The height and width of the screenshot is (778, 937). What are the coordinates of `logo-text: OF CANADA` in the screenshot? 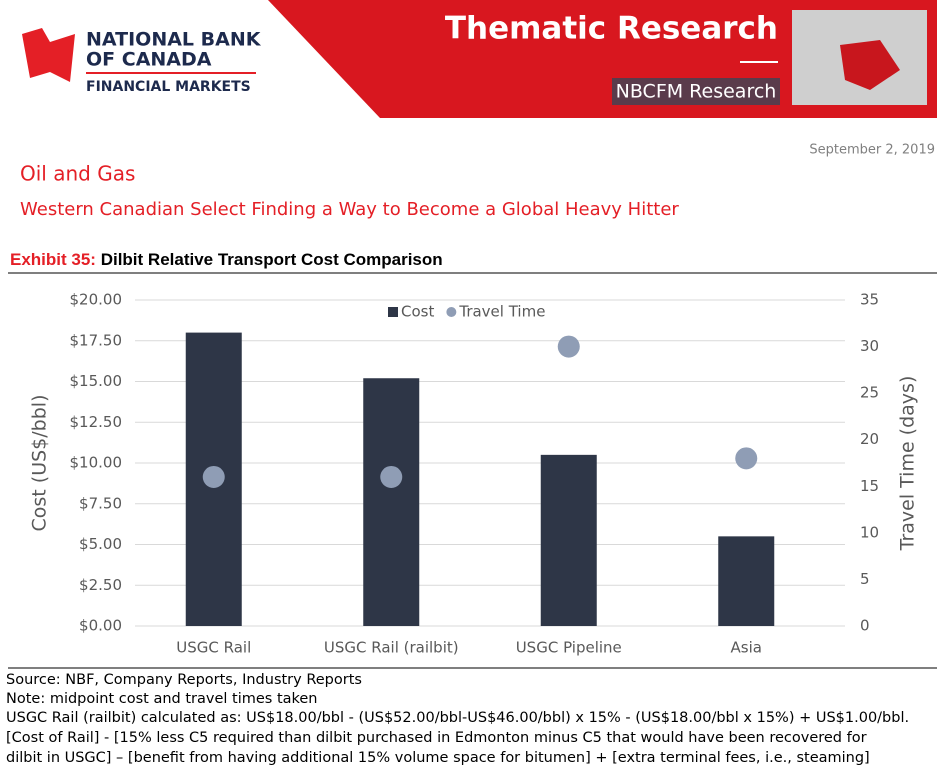 It's located at (149, 60).